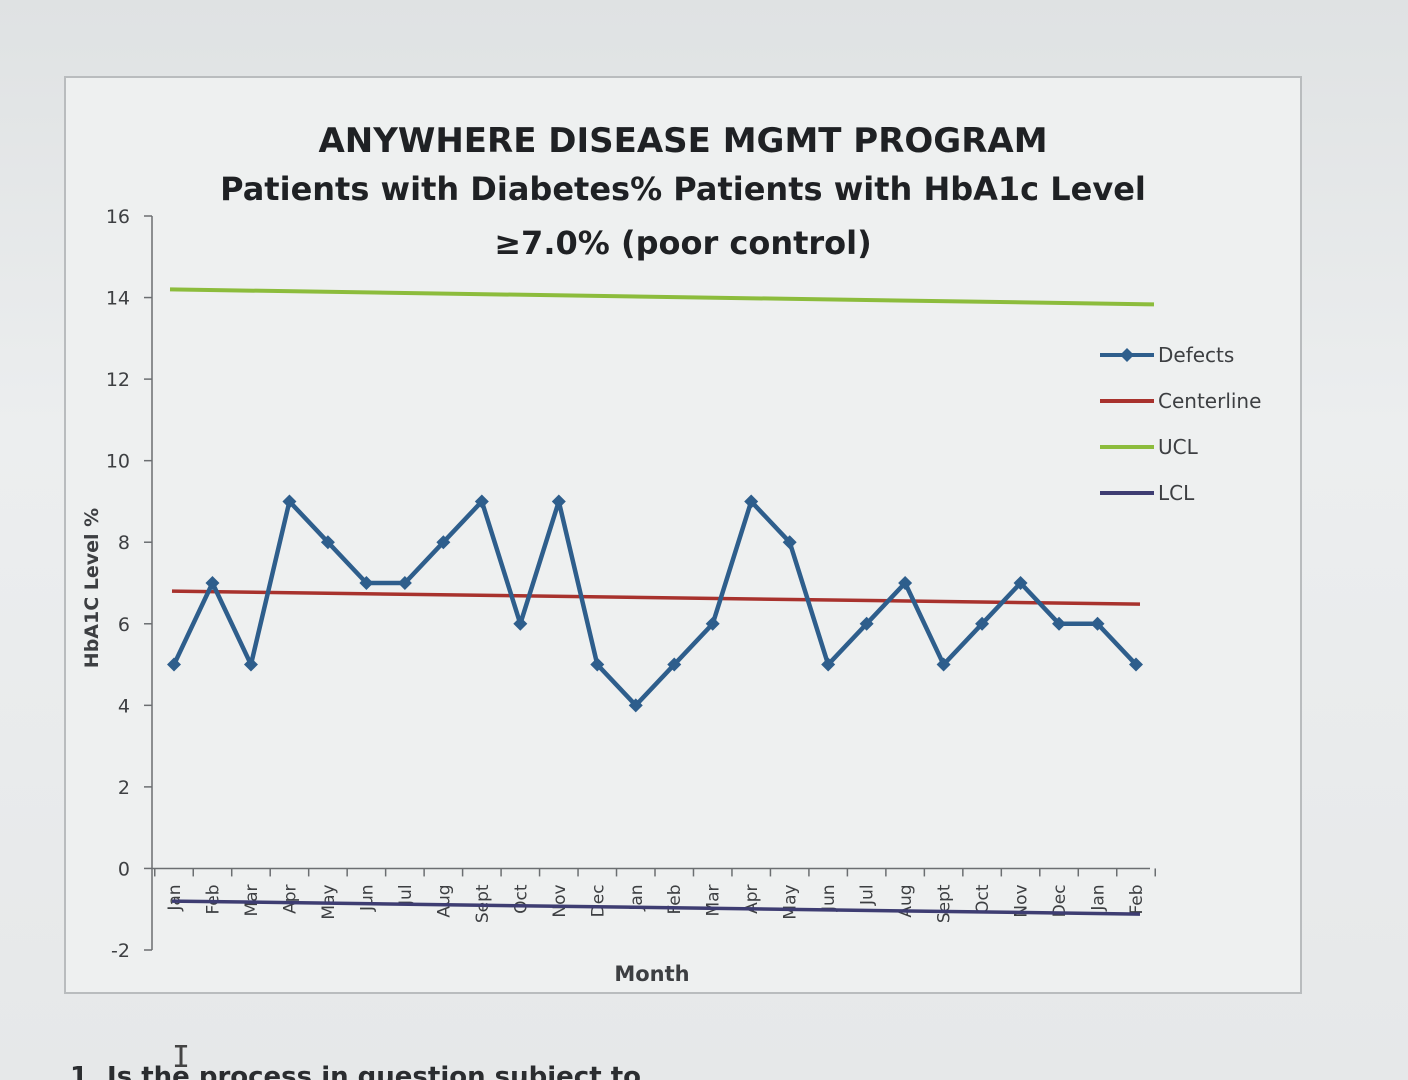 The image size is (1408, 1080). What do you see at coordinates (355, 1071) in the screenshot?
I see `question-text: 1. Is the process in question subject to` at bounding box center [355, 1071].